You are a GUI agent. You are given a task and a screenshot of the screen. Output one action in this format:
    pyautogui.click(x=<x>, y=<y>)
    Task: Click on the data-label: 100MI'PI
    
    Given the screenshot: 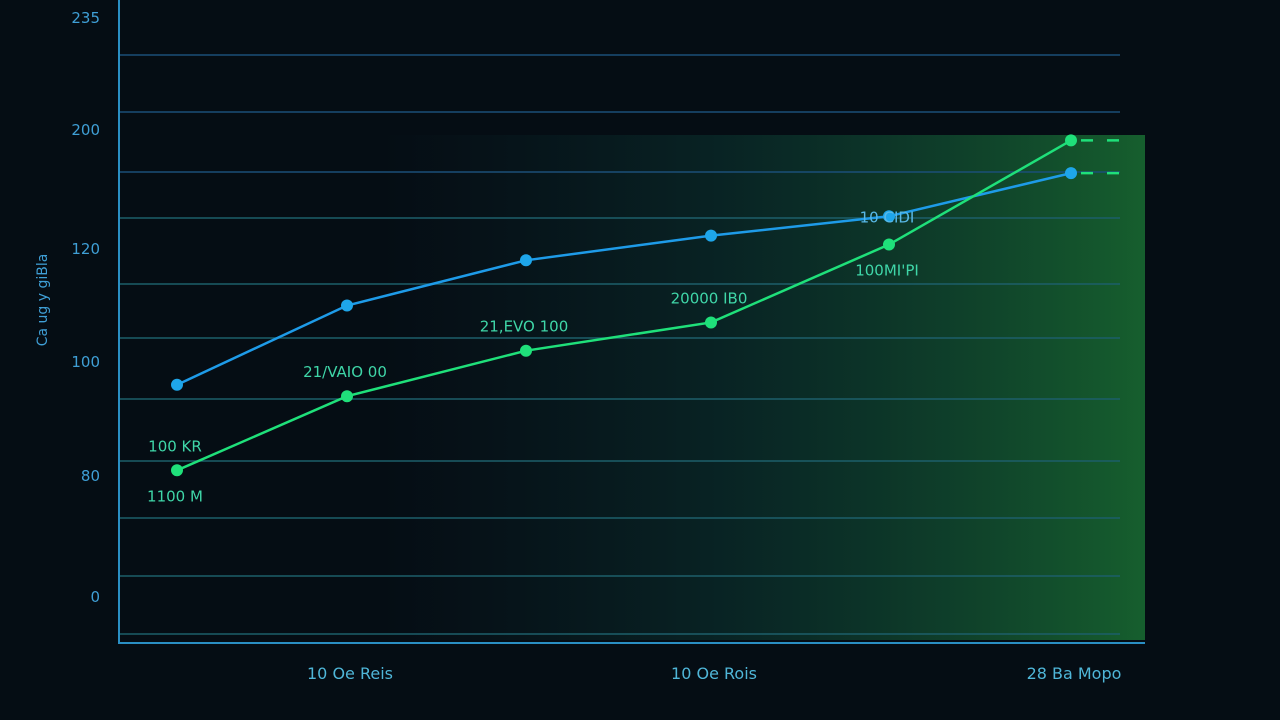 What is the action you would take?
    pyautogui.click(x=887, y=271)
    